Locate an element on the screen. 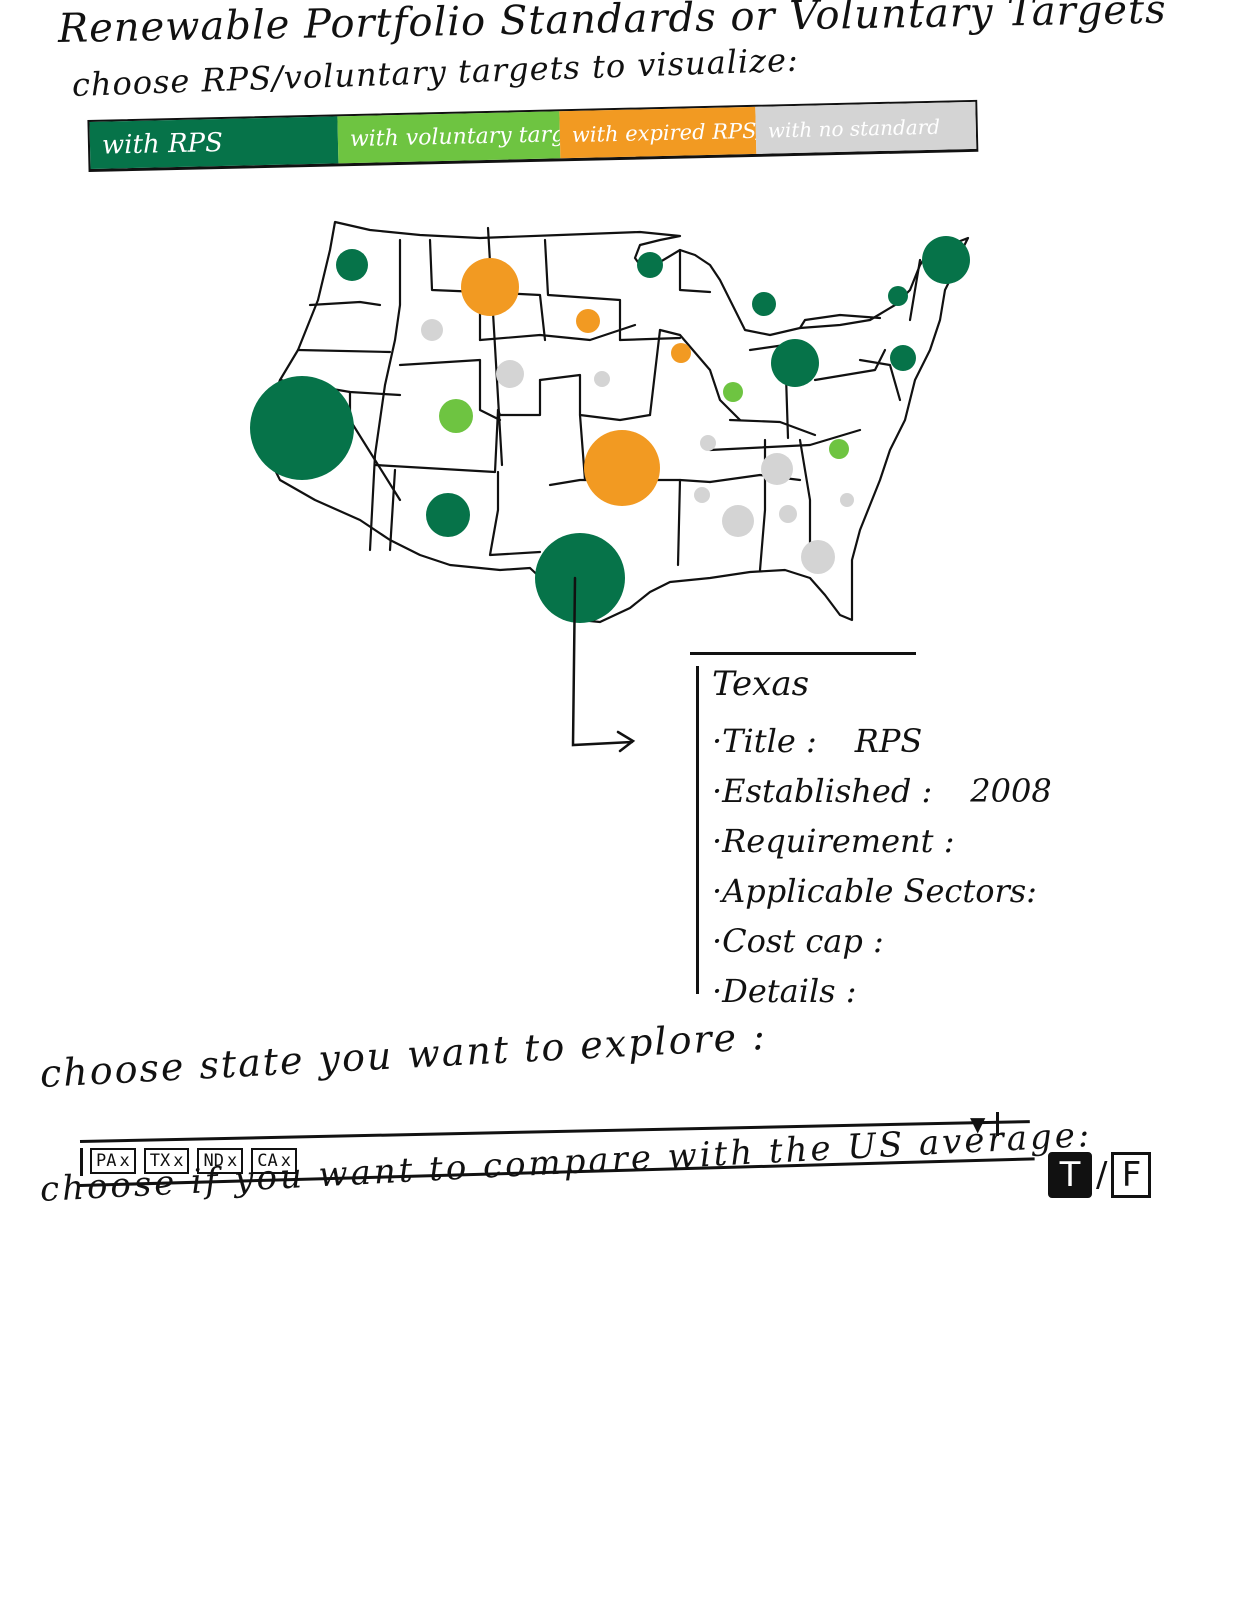 The width and height of the screenshot is (1238, 1600). field-label: ·Established : is located at coordinates (822, 791).